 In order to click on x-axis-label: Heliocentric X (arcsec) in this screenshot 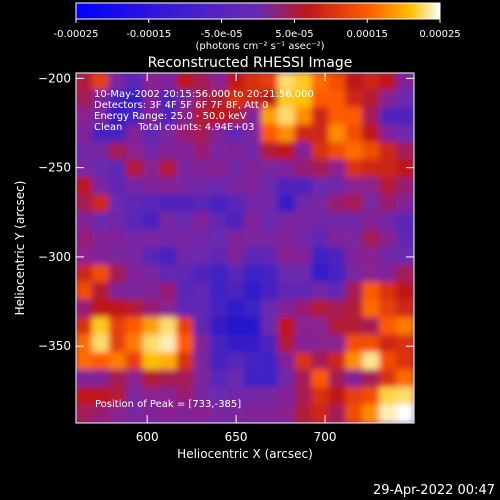, I will do `click(245, 454)`.